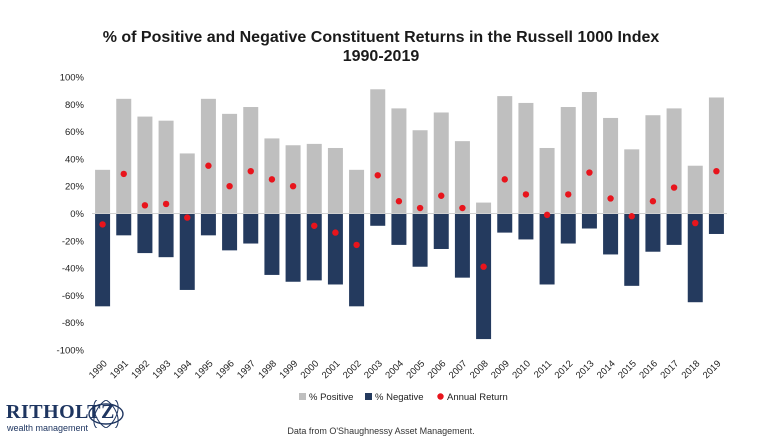 The width and height of the screenshot is (762, 441). Describe the element at coordinates (526, 194) in the screenshot. I see `annual-return-point-2010` at that location.